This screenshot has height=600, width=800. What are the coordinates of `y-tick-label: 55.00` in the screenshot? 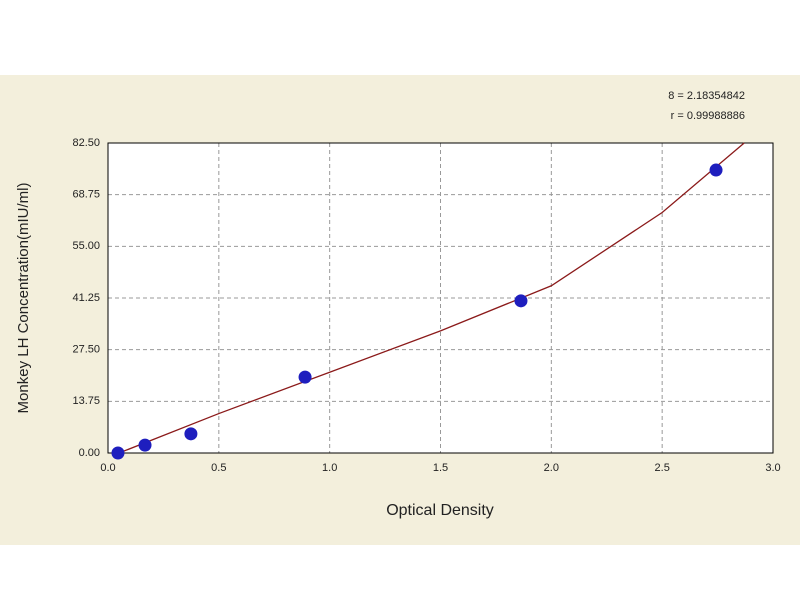 It's located at (86, 246).